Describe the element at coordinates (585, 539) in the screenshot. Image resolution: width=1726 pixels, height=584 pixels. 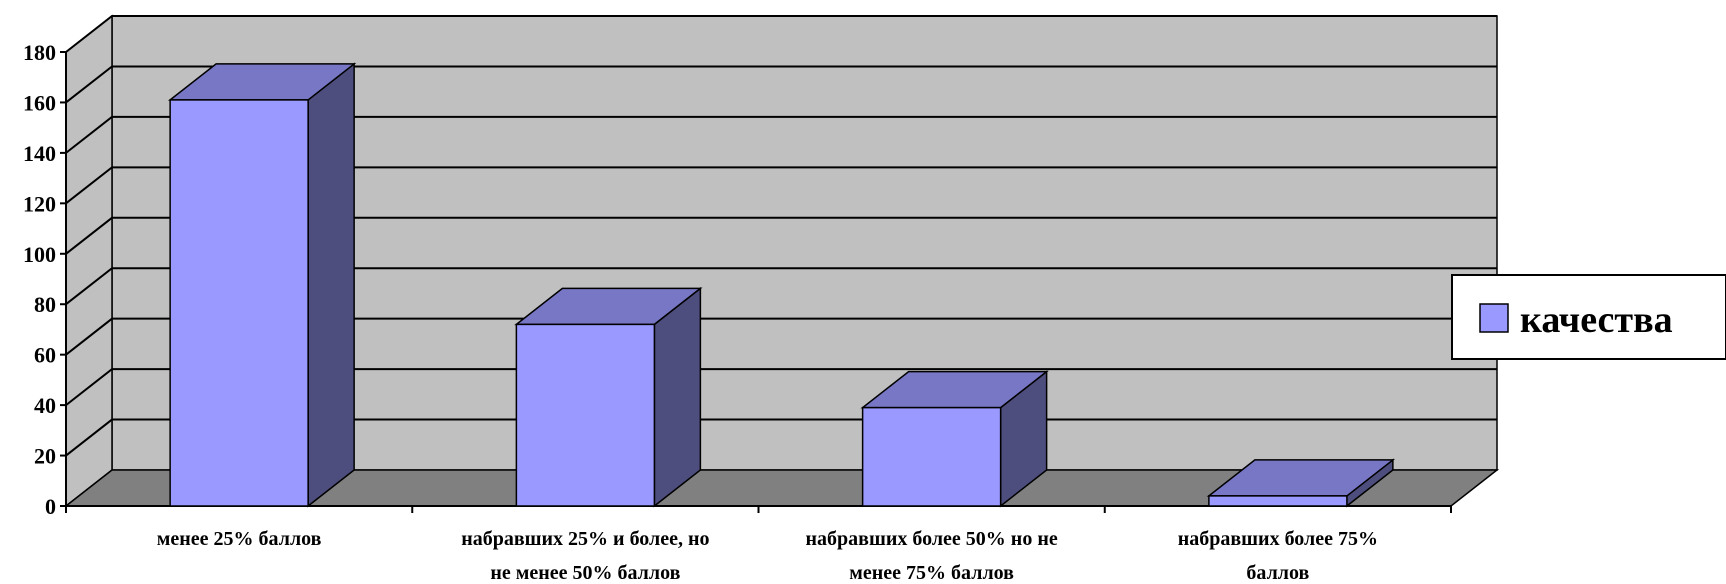
I see `x-category-label: набравших 25% и более, но` at that location.